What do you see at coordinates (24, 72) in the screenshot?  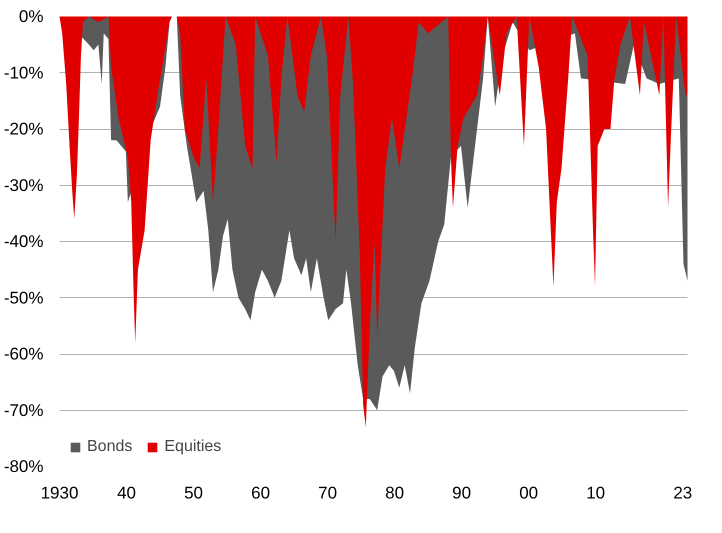 I see `y-tick-label: -10%` at bounding box center [24, 72].